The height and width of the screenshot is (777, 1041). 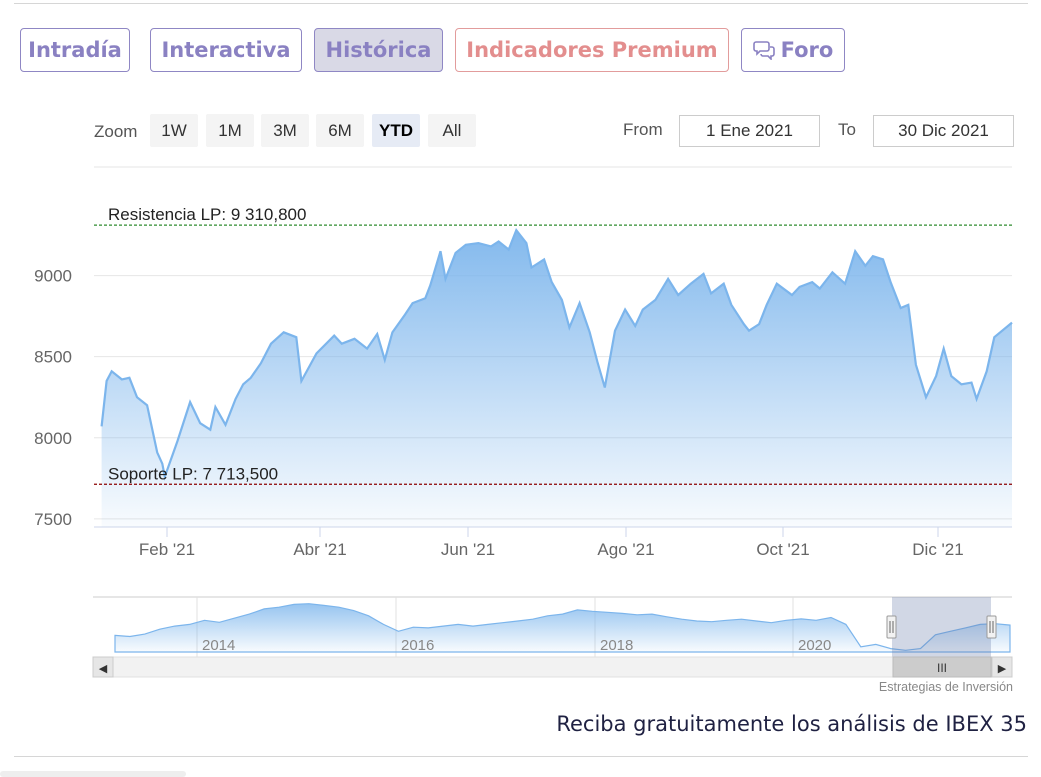 What do you see at coordinates (53, 276) in the screenshot?
I see `y-tick-label: 9000` at bounding box center [53, 276].